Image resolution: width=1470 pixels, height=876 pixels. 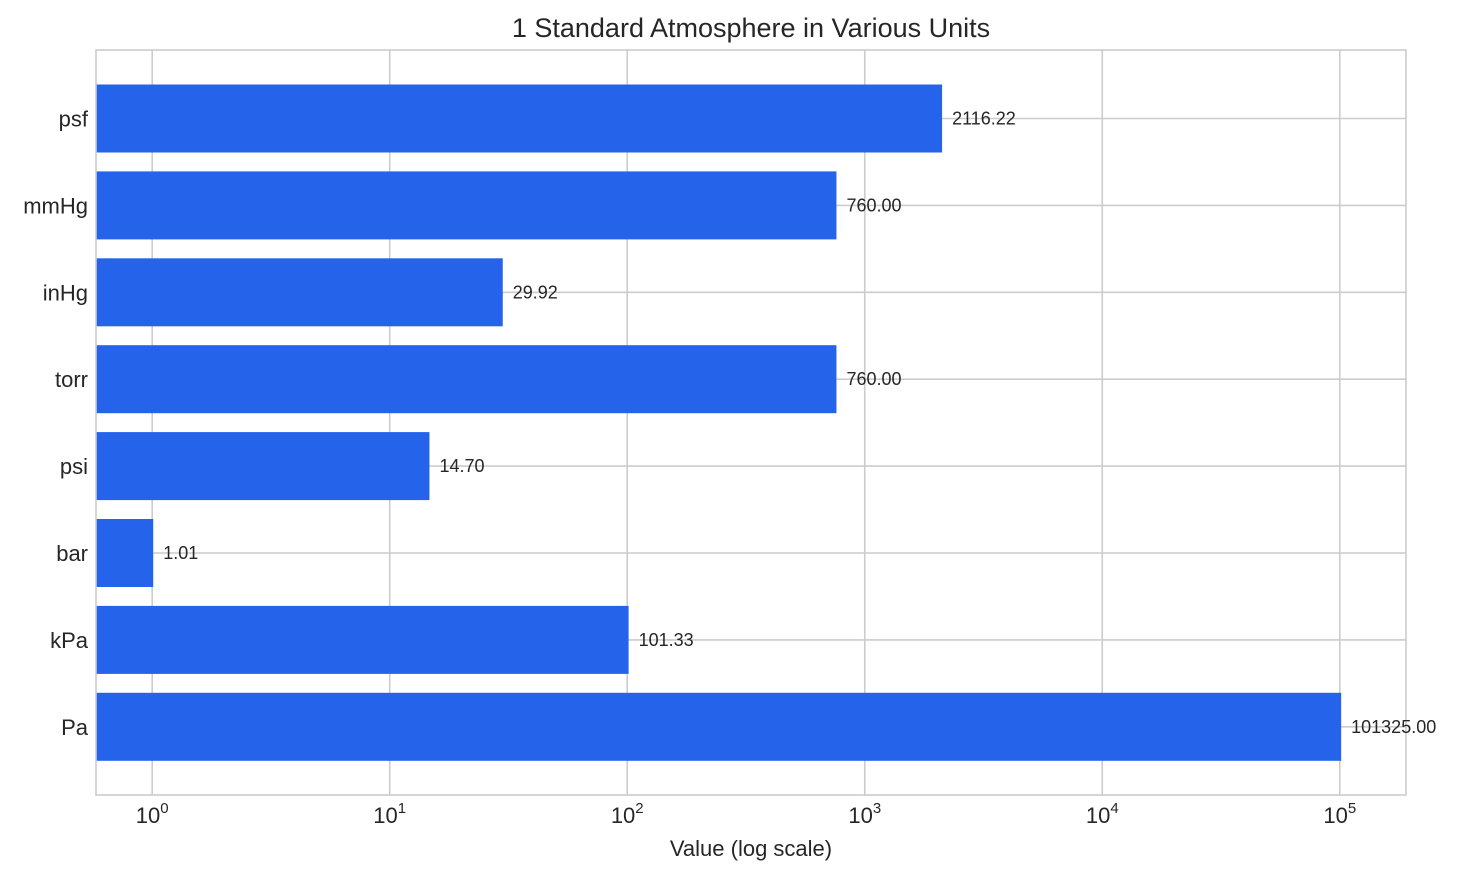 I want to click on bar-psi, so click(x=263, y=466).